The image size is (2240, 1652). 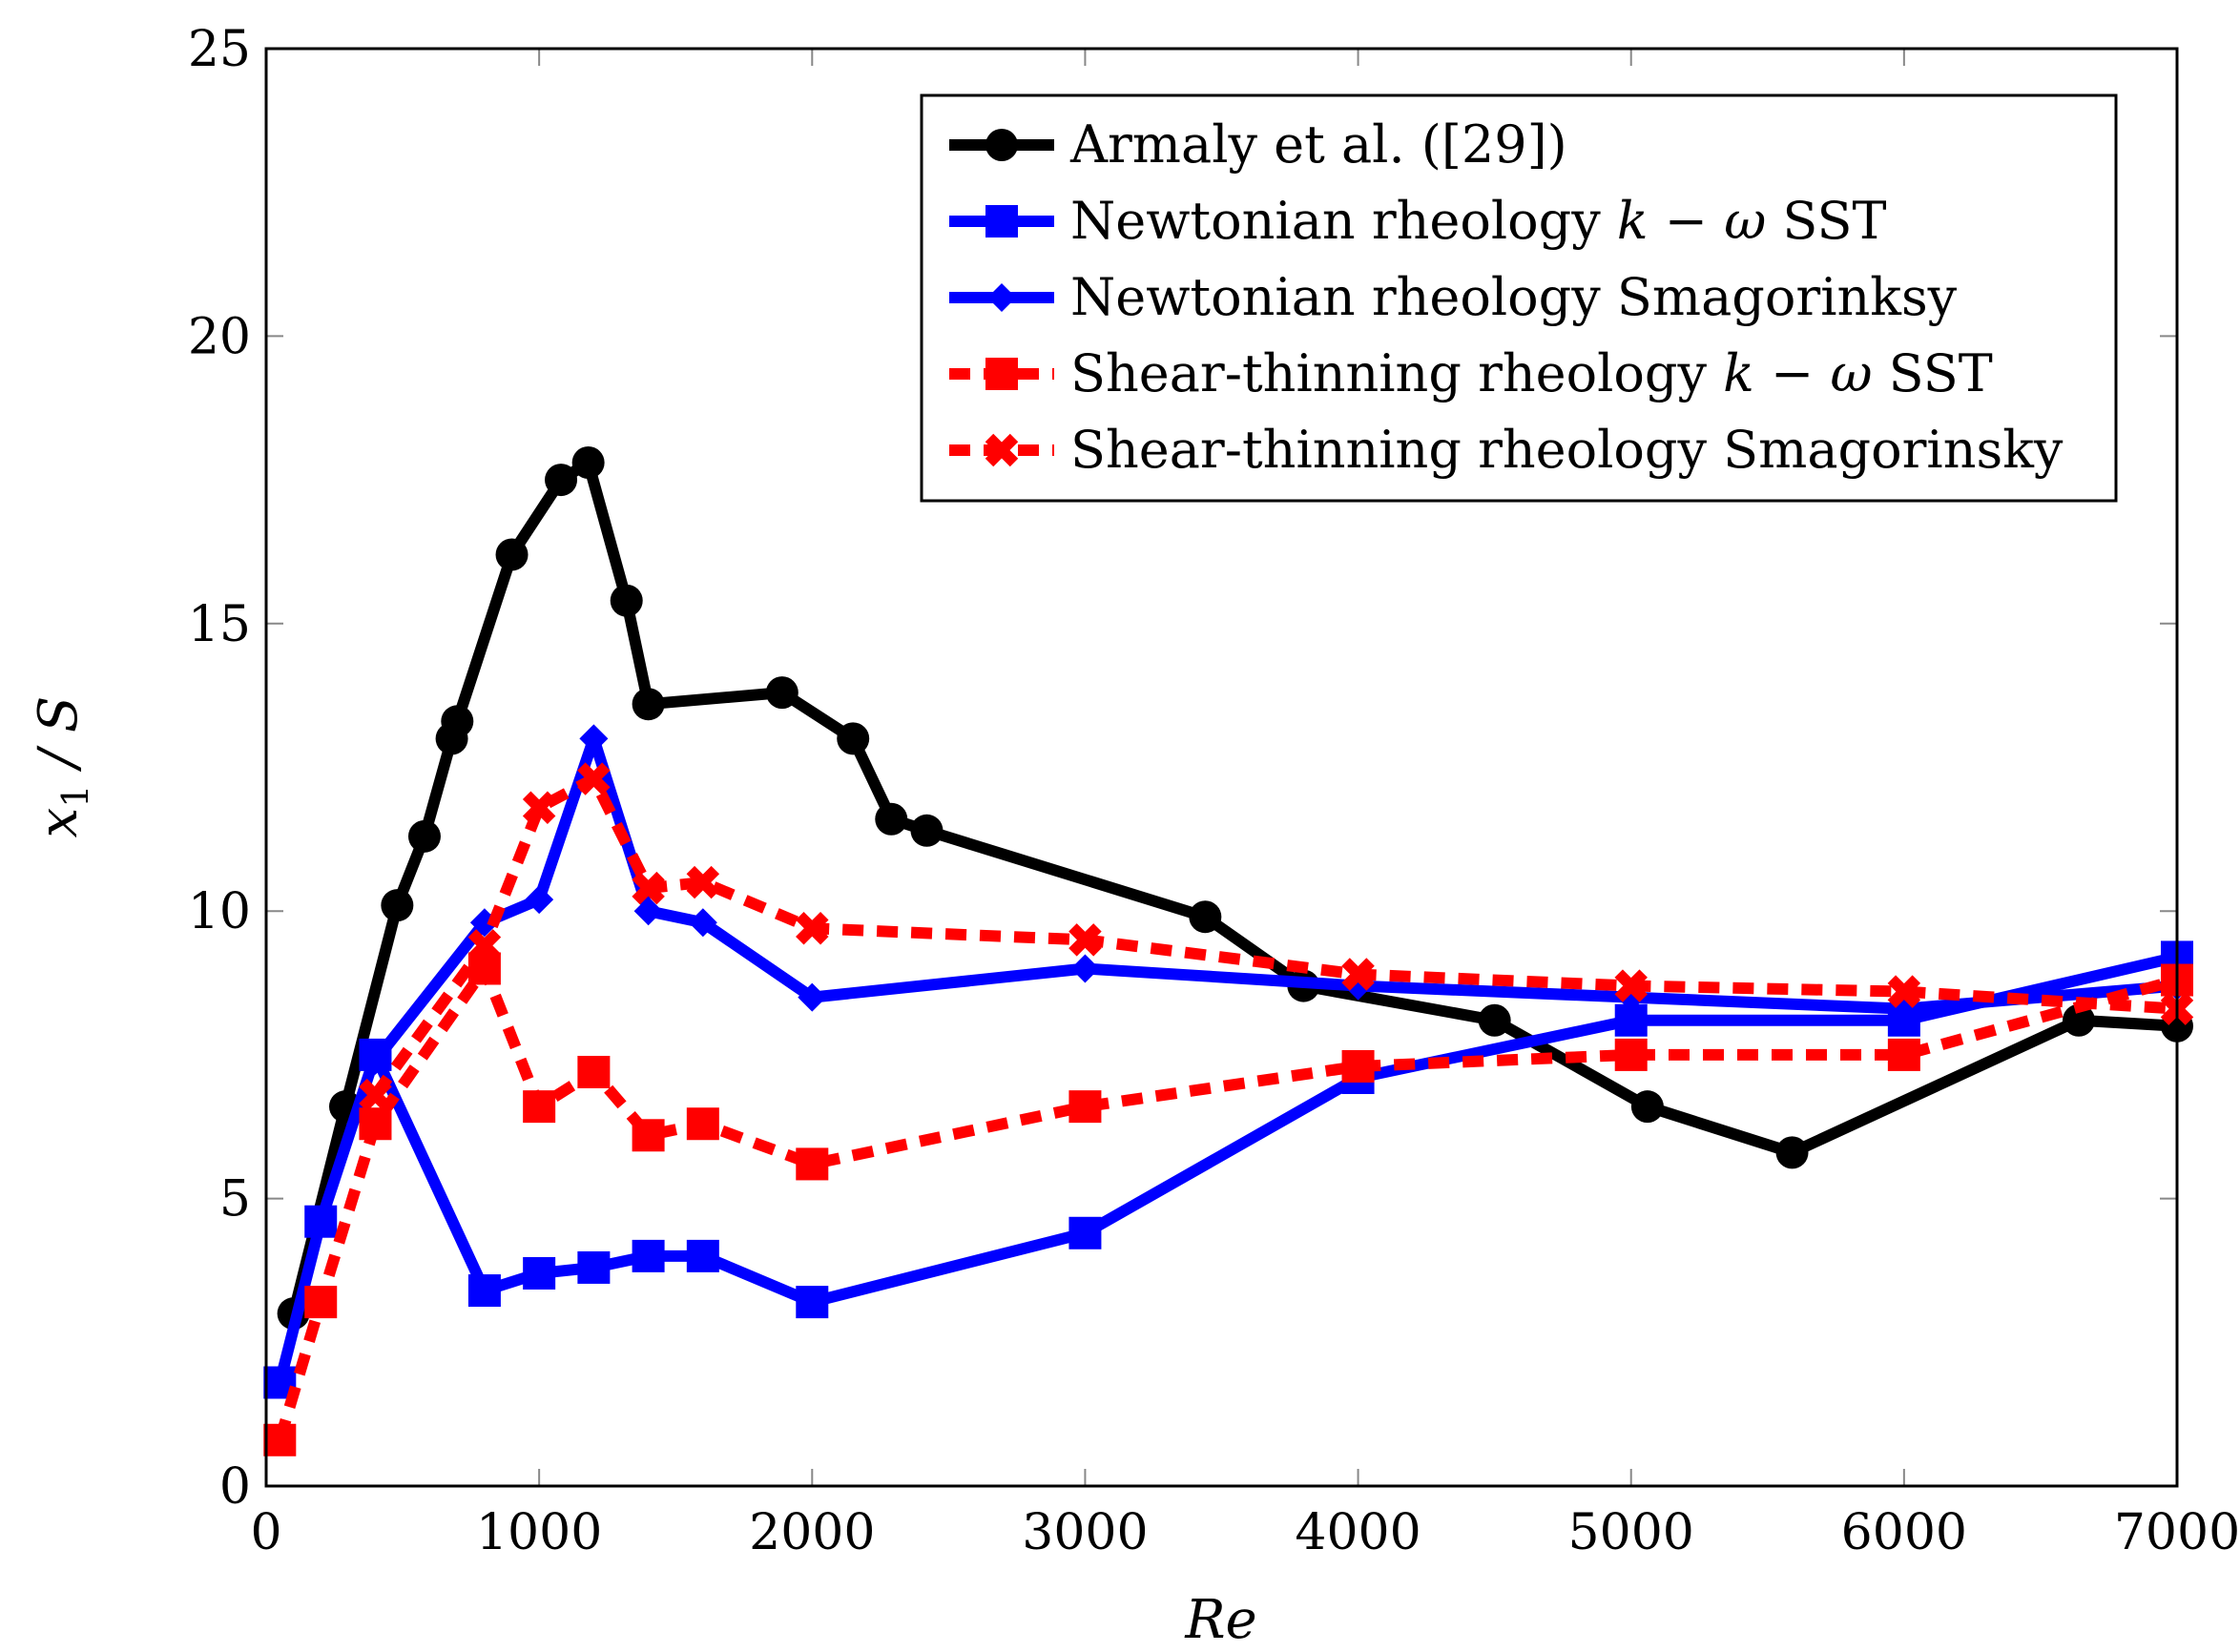 What do you see at coordinates (1567, 450) in the screenshot?
I see `legend-label: Shear-thinning rheology Smagorinsky` at bounding box center [1567, 450].